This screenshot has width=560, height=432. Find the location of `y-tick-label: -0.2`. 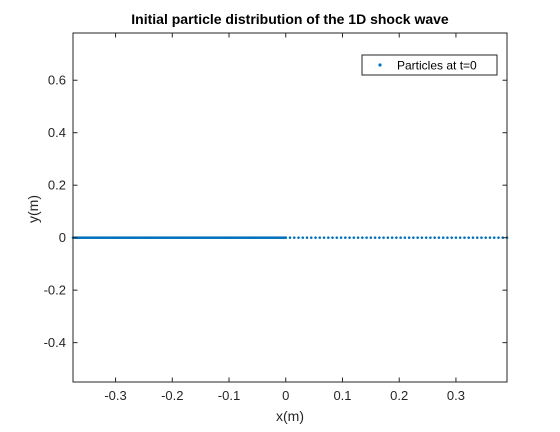

y-tick-label: -0.2 is located at coordinates (55, 290).